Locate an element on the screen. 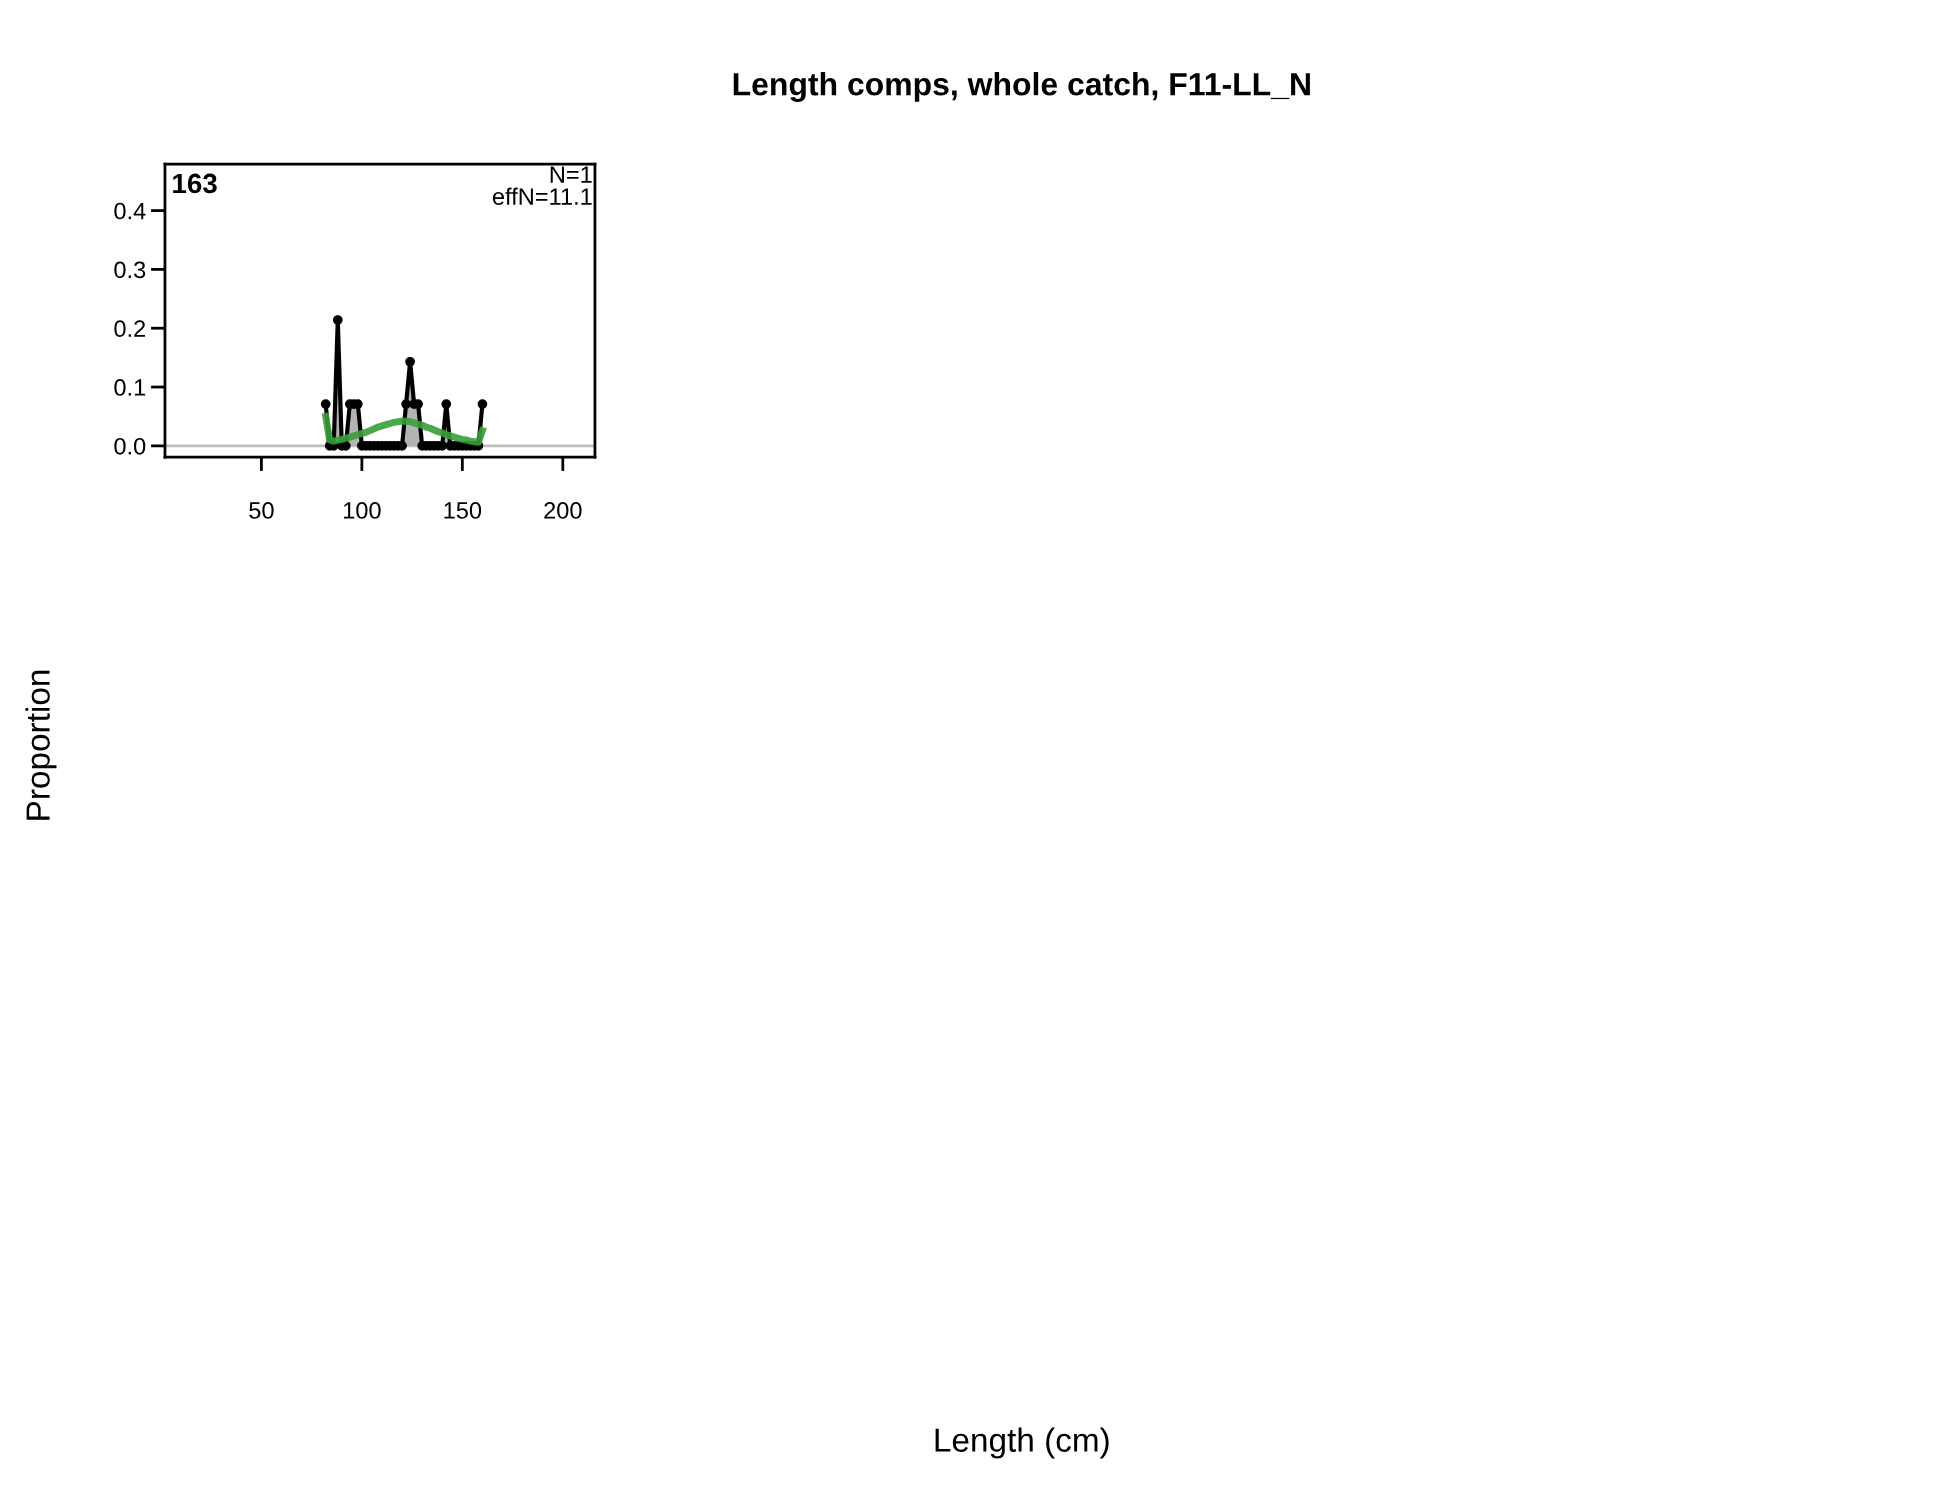 Image resolution: width=1950 pixels, height=1500 pixels. y-tick-label: 0.1 is located at coordinates (130, 387).